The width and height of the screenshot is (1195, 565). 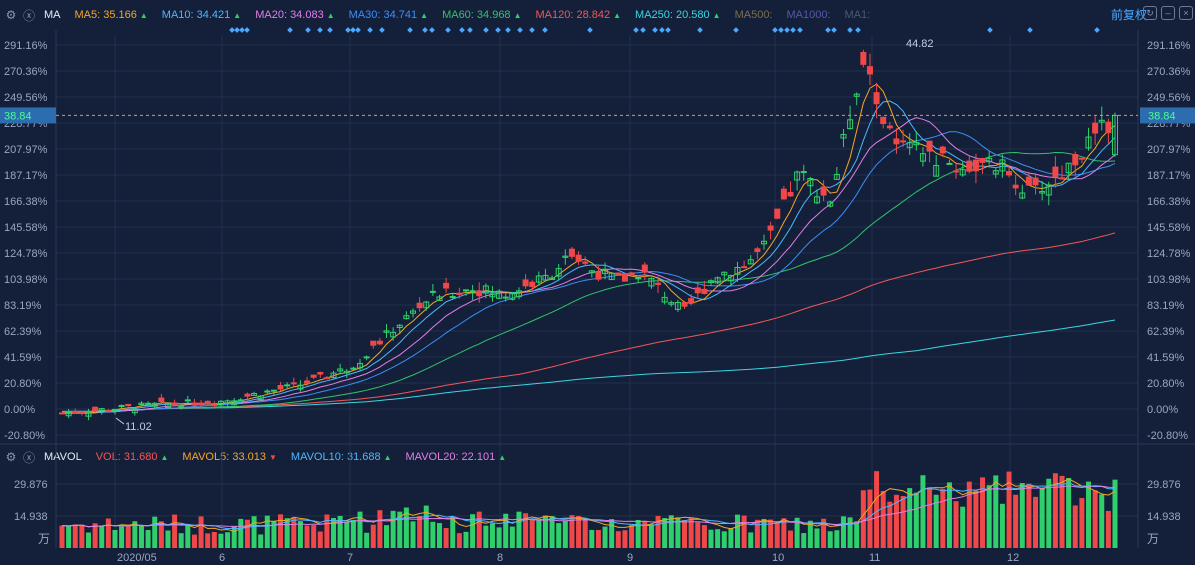 I want to click on ma-legend-item-6: MA250: 20.580 ▲, so click(x=678, y=15).